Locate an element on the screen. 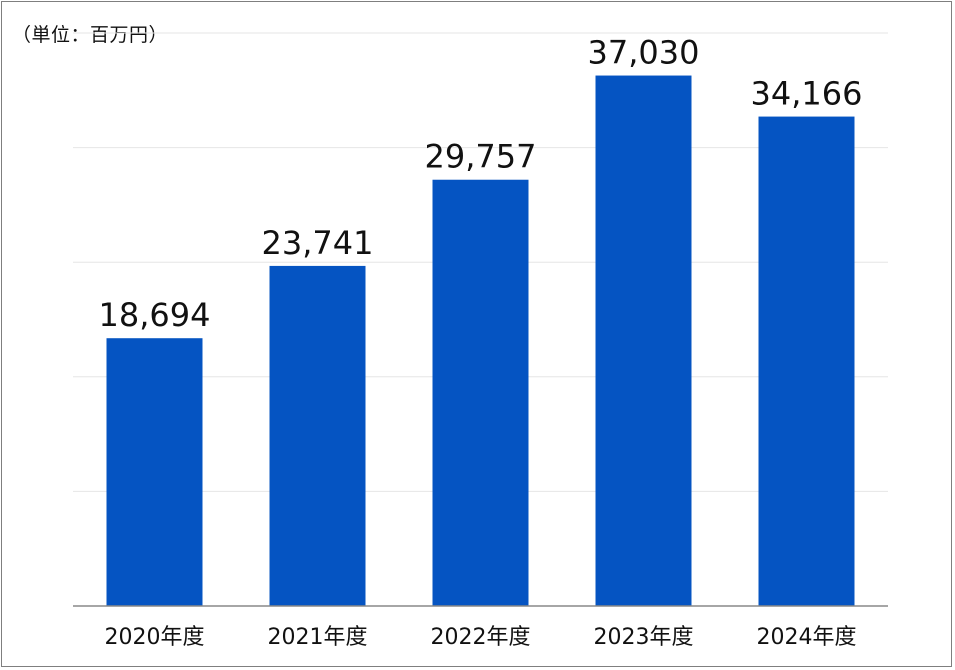  category-label: 2022年度 is located at coordinates (481, 637).